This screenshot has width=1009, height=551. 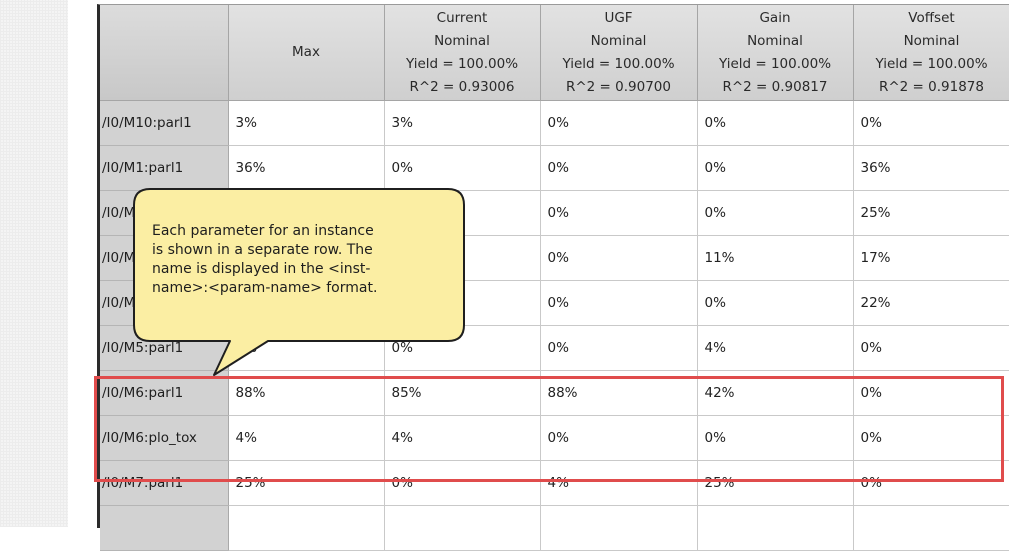 What do you see at coordinates (462, 123) in the screenshot?
I see `cell-current: 3%` at bounding box center [462, 123].